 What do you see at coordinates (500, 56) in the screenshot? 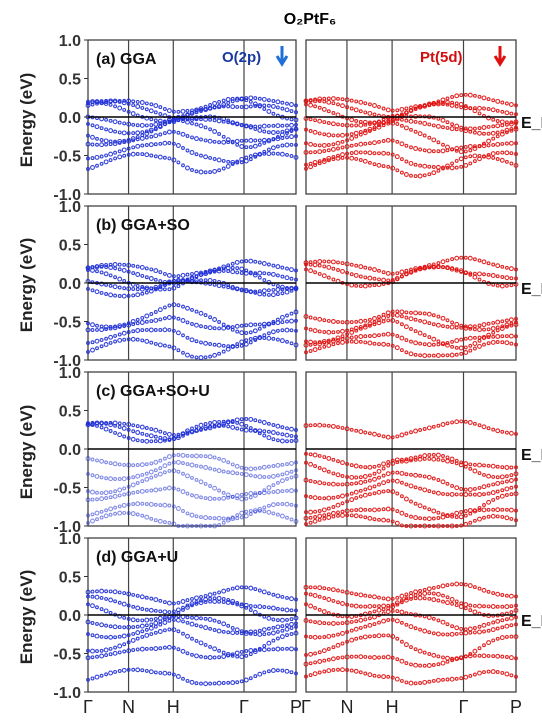
I see `spin-down-arrow-icon` at bounding box center [500, 56].